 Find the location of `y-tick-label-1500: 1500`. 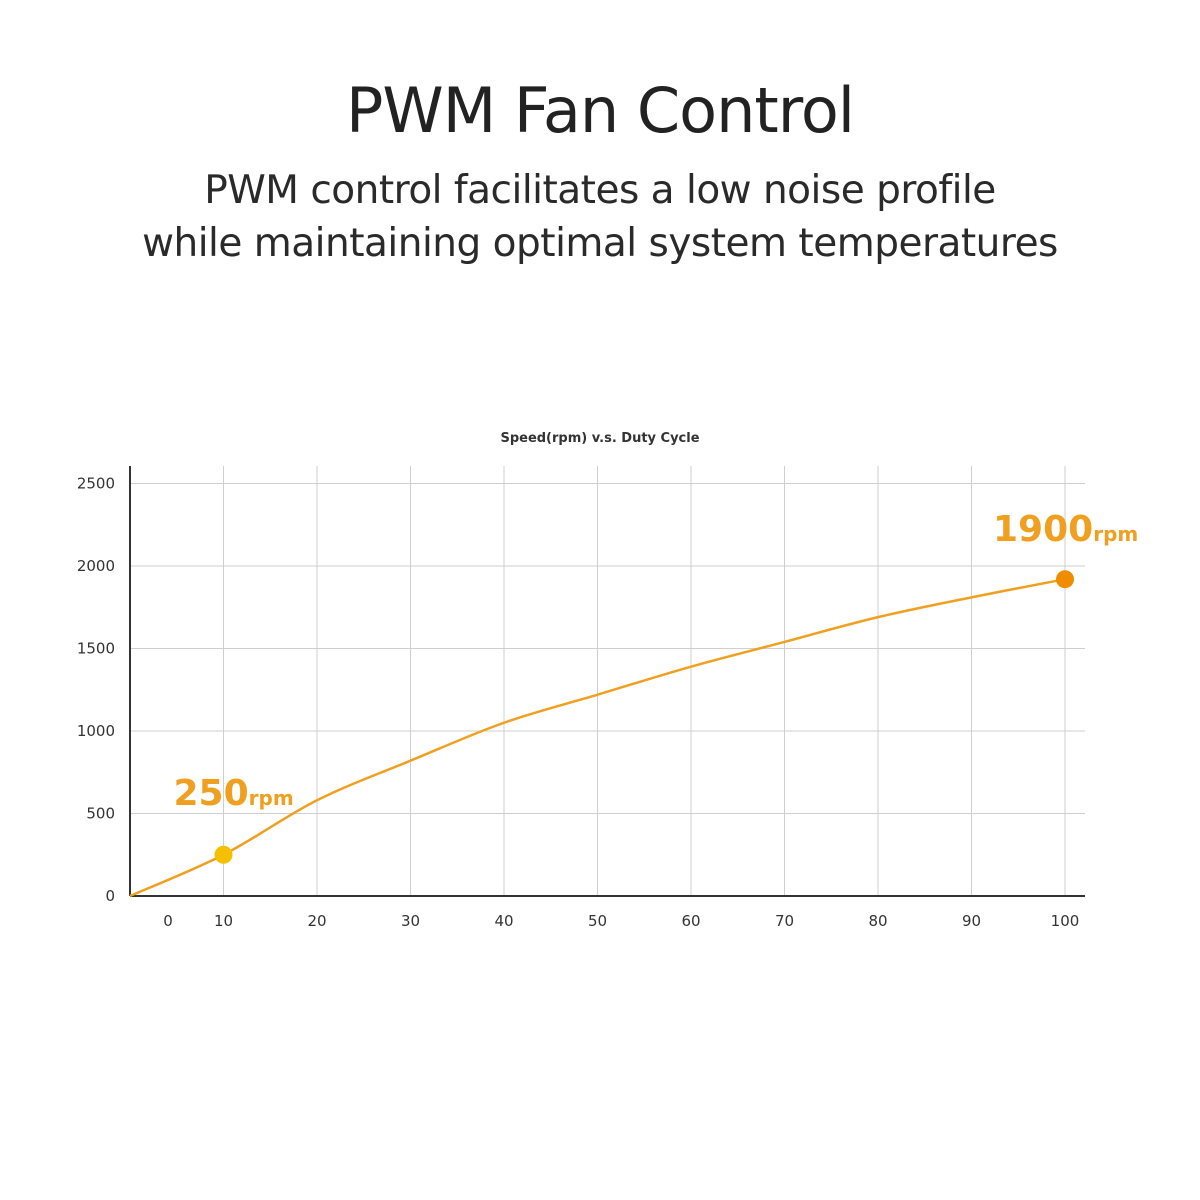

y-tick-label-1500: 1500 is located at coordinates (96, 649).